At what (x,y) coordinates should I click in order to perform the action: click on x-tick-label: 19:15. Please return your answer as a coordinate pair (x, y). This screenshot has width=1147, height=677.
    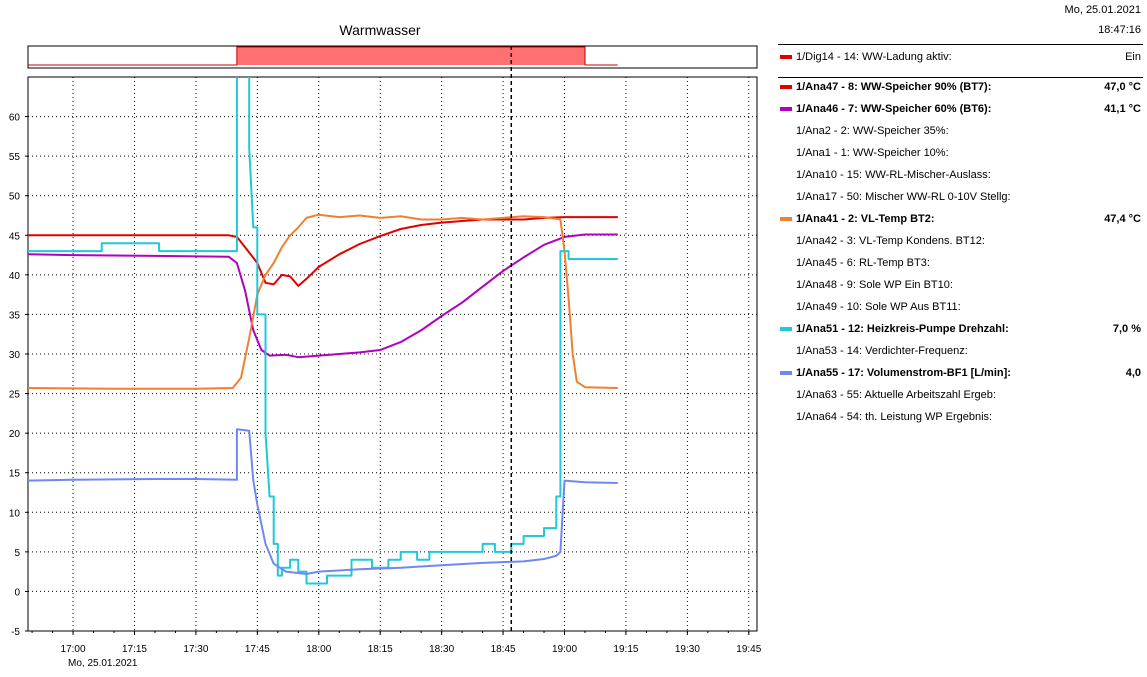
    Looking at the image, I should click on (625, 649).